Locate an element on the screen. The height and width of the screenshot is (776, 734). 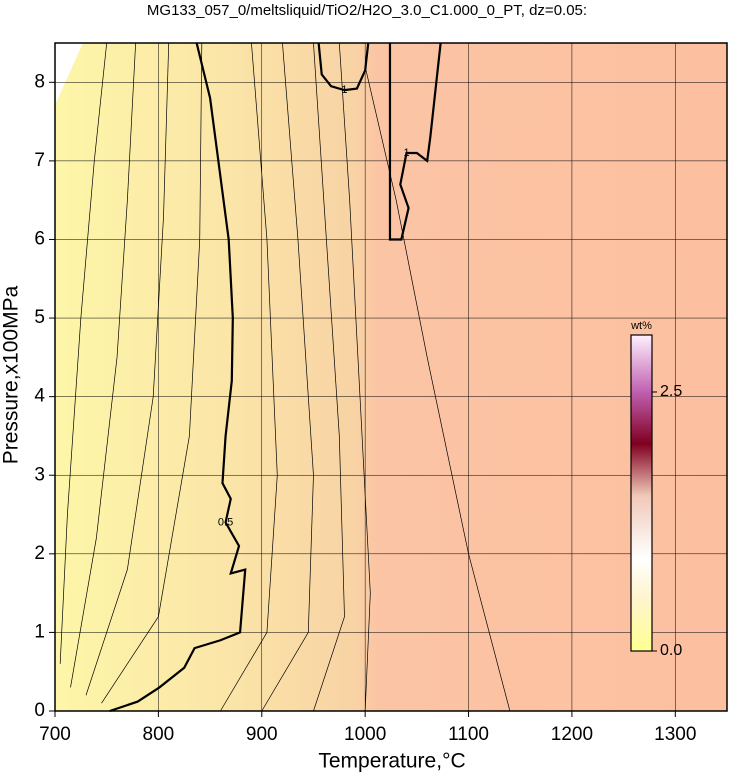
colorbar-label: wt% is located at coordinates (641, 326).